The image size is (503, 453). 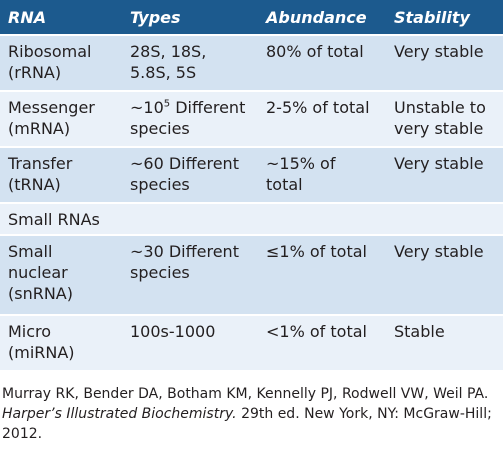 I want to click on table-row: Micro (miRNA) 100s-1000 <1% of total Stable, so click(x=251, y=344).